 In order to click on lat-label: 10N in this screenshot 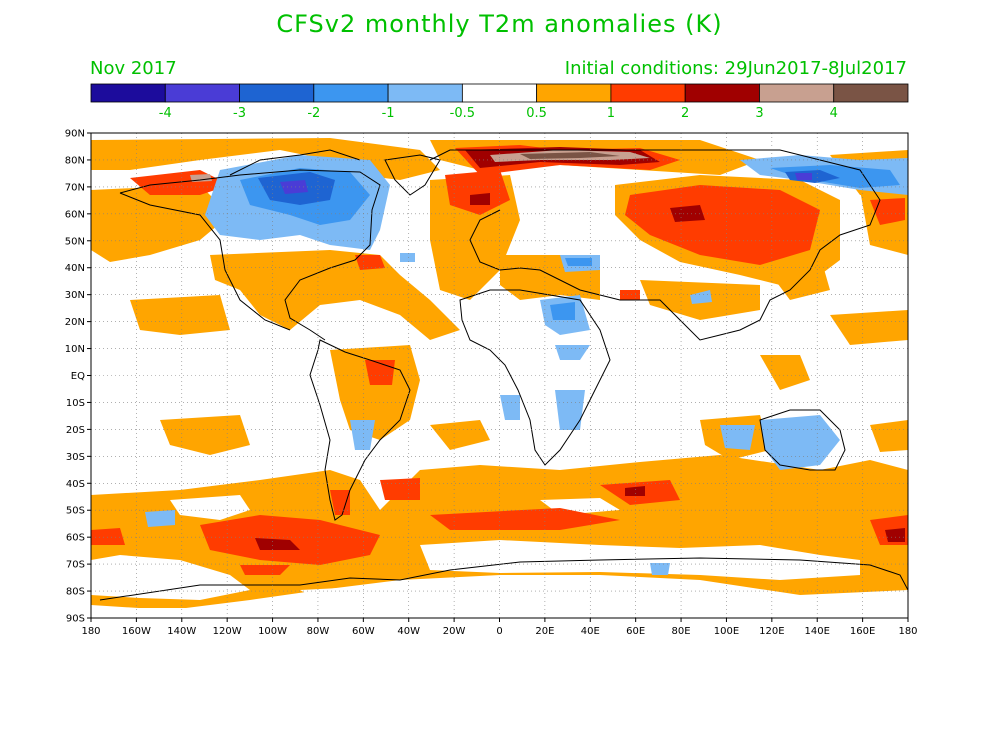, I will do `click(75, 349)`.